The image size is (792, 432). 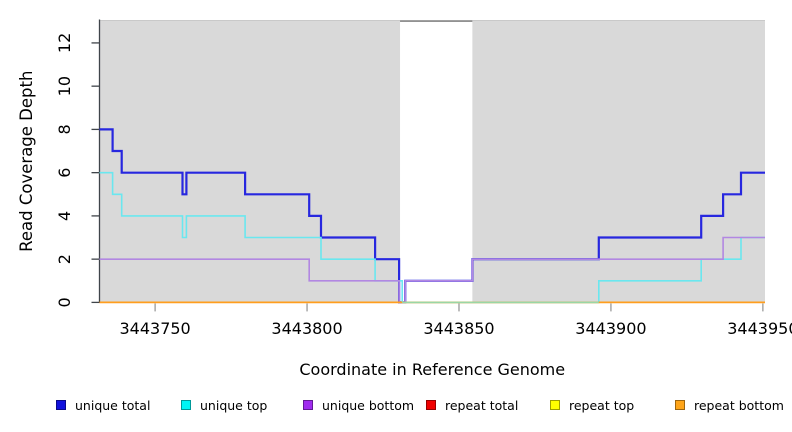 What do you see at coordinates (26, 161) in the screenshot?
I see `y-axis-title: Read Coverage Depth` at bounding box center [26, 161].